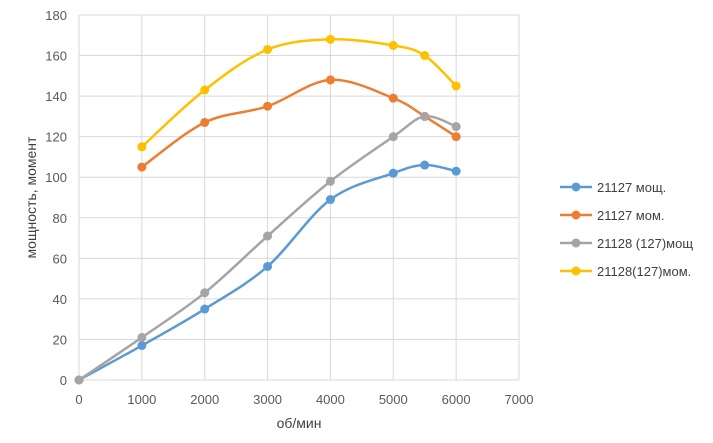 This screenshot has height=443, width=713. I want to click on y-tick-label: 0, so click(63, 380).